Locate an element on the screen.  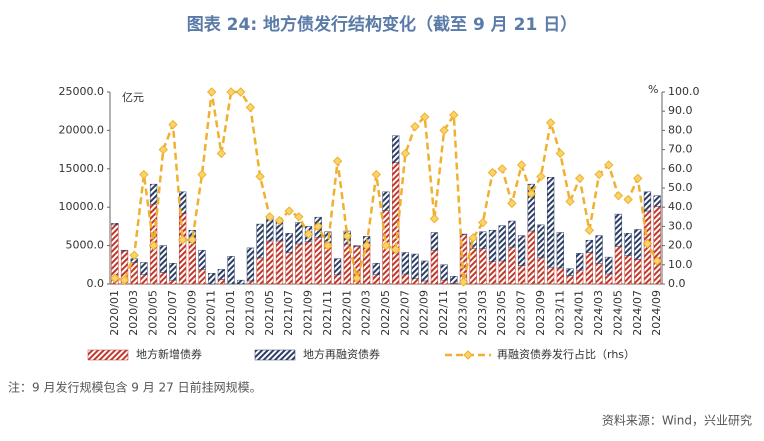
y2-tick-label: 100.0 is located at coordinates (684, 91).